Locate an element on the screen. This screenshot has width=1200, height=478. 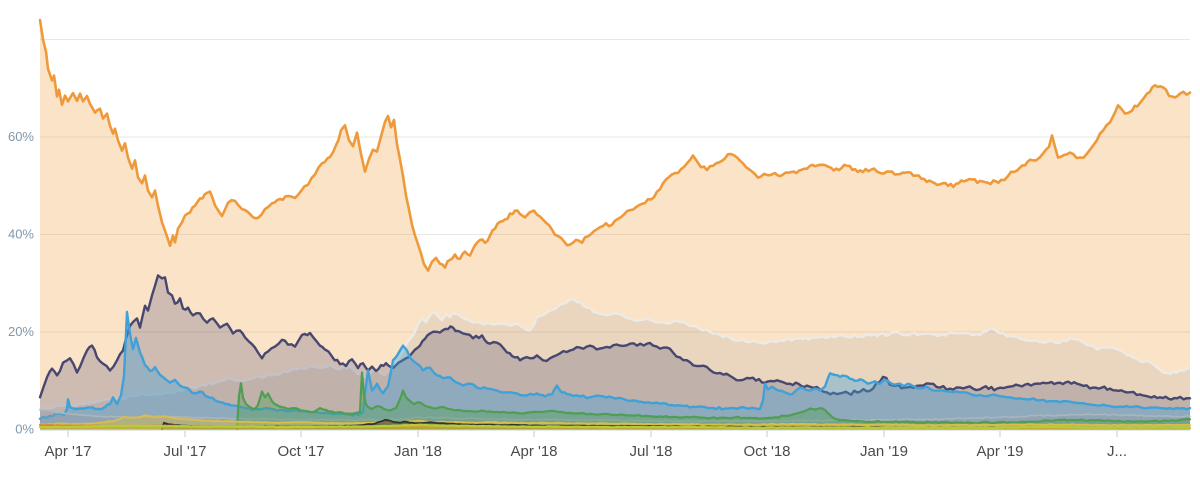
series-silver-gray-line is located at coordinates (615, 416).